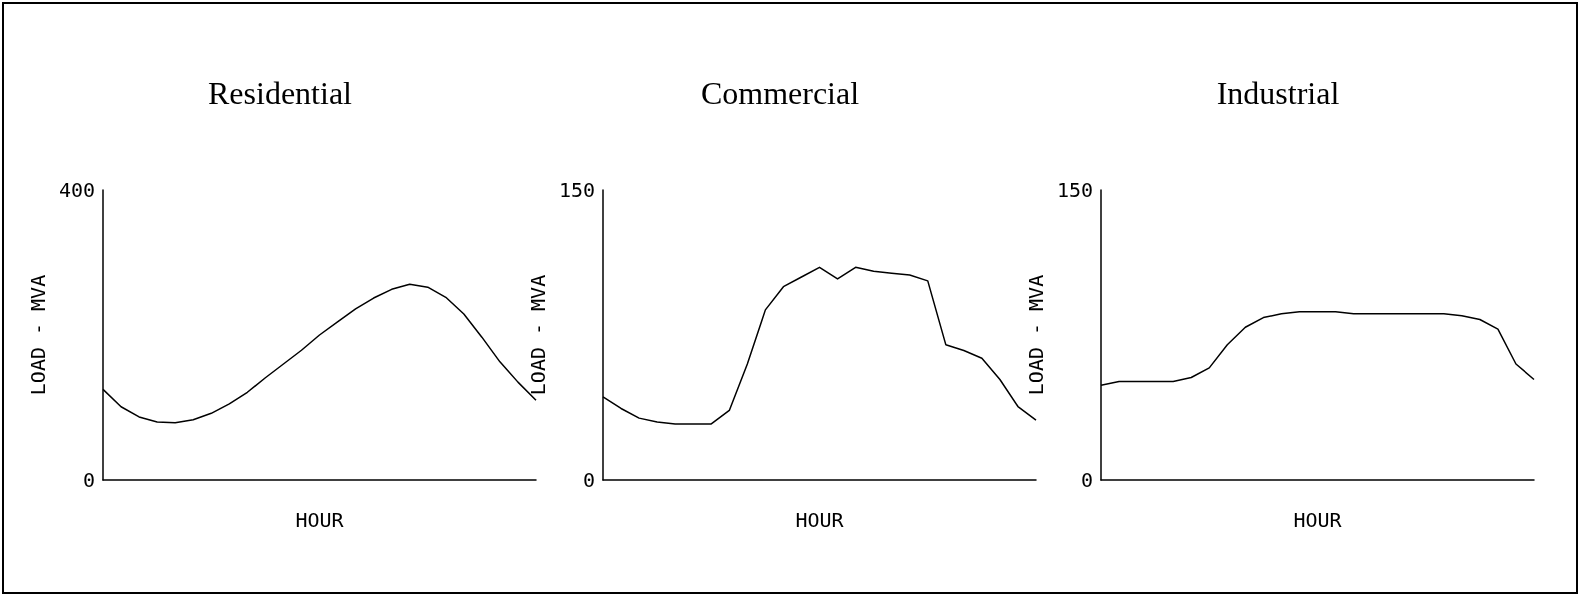  Describe the element at coordinates (77, 190) in the screenshot. I see `y-tick-label: 400` at that location.